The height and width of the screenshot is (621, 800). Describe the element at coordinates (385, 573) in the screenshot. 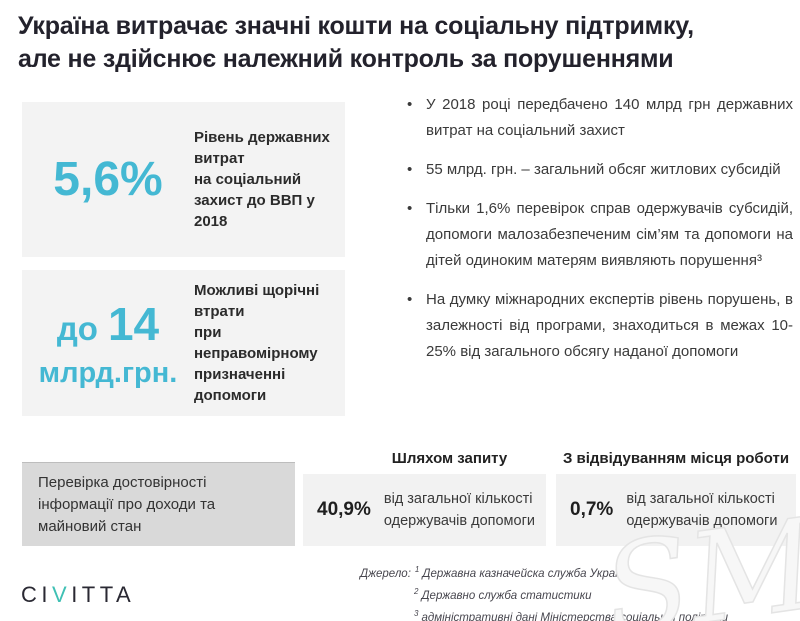

I see `source-label: Джерело:` at that location.